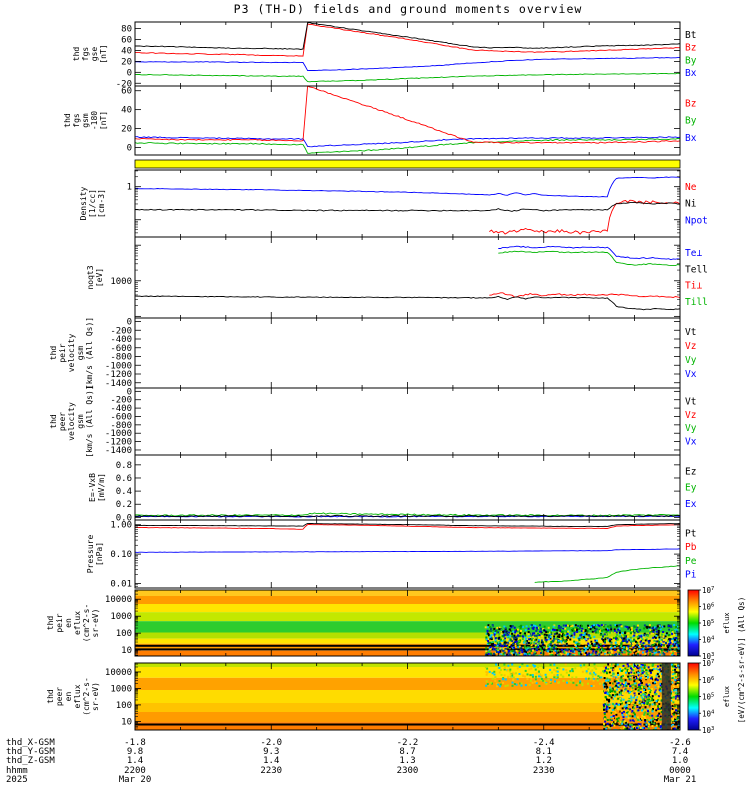 This screenshot has width=750, height=800. I want to click on ytick-label: 0.4, so click(124, 492).